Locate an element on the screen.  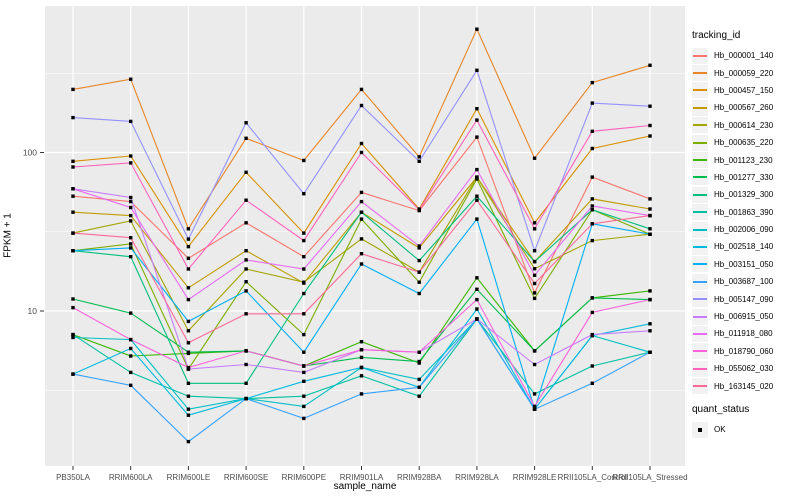
legend-item-label: Hb_003687_100 is located at coordinates (744, 282).